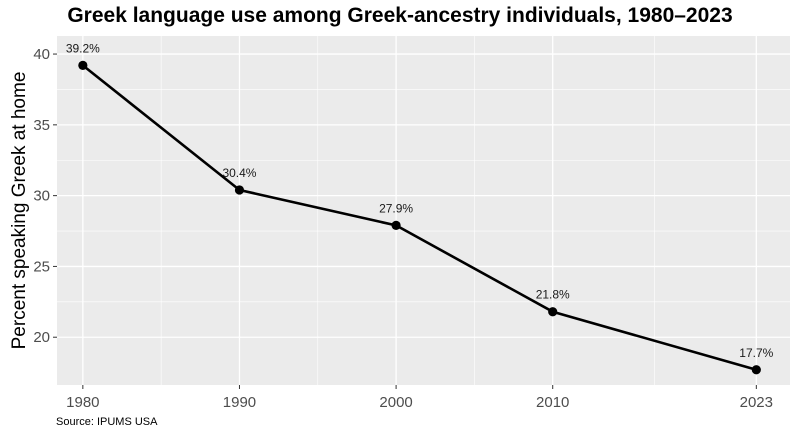 The width and height of the screenshot is (800, 436). Describe the element at coordinates (552, 402) in the screenshot. I see `x-tick-label: 2010` at that location.